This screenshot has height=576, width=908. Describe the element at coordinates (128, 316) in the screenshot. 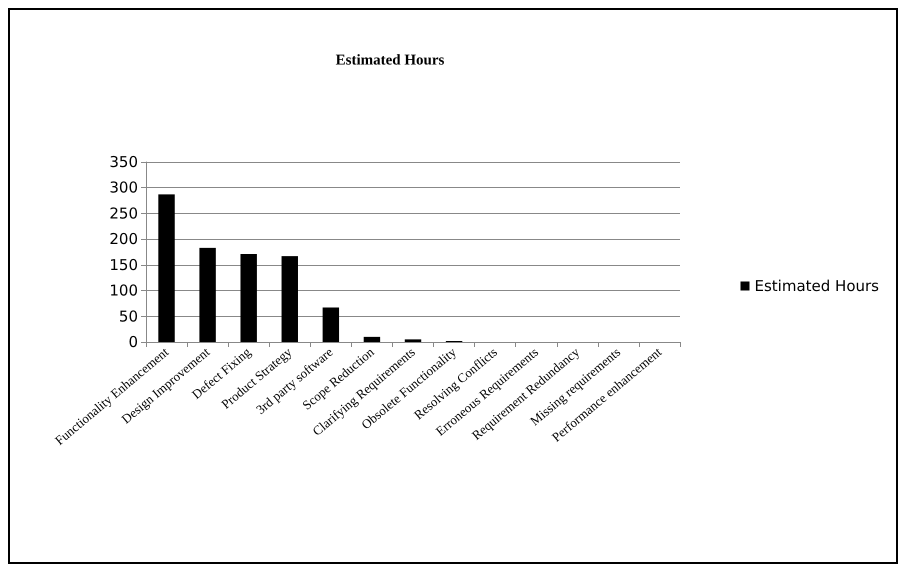

I see `y-tick-label: 50` at that location.